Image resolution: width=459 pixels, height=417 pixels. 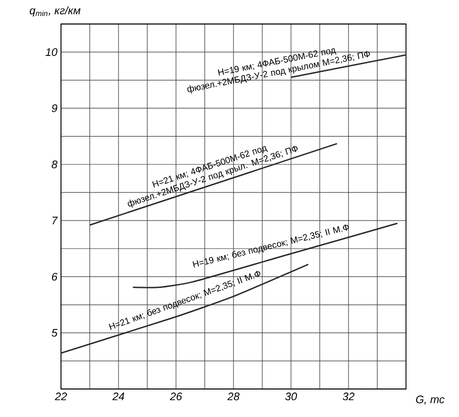 I want to click on x-tick-label: 22, so click(x=60, y=396).